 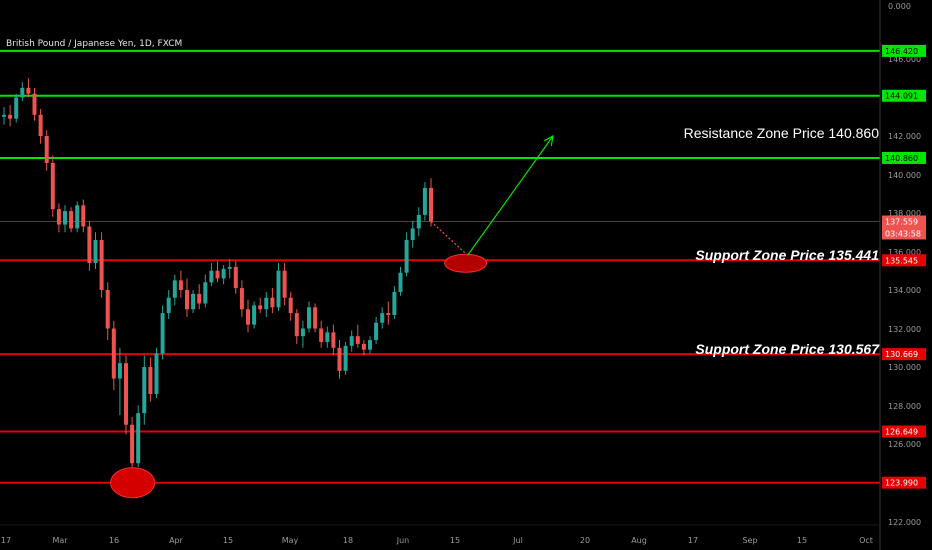 I want to click on current-price-label: 137.559, so click(x=901, y=221).